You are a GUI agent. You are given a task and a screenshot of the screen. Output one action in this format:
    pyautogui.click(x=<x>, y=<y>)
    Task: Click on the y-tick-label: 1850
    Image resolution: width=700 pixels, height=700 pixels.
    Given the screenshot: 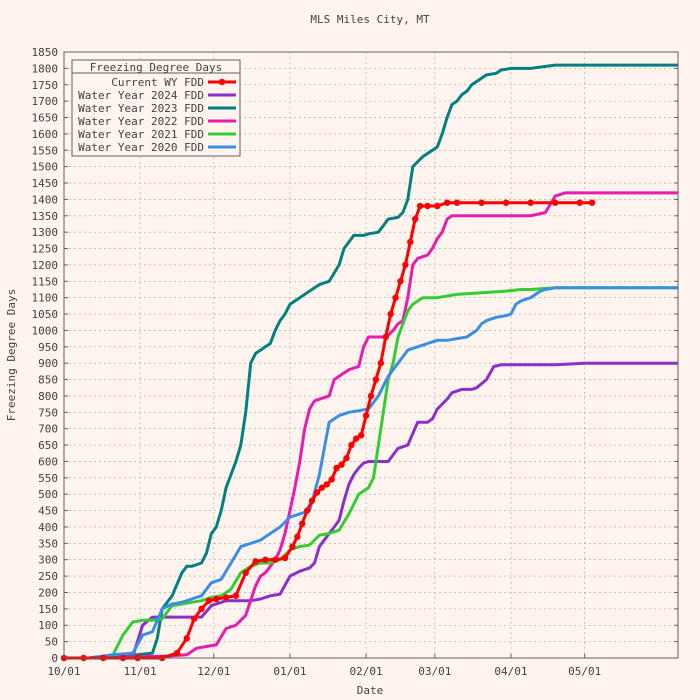 What is the action you would take?
    pyautogui.click(x=45, y=52)
    